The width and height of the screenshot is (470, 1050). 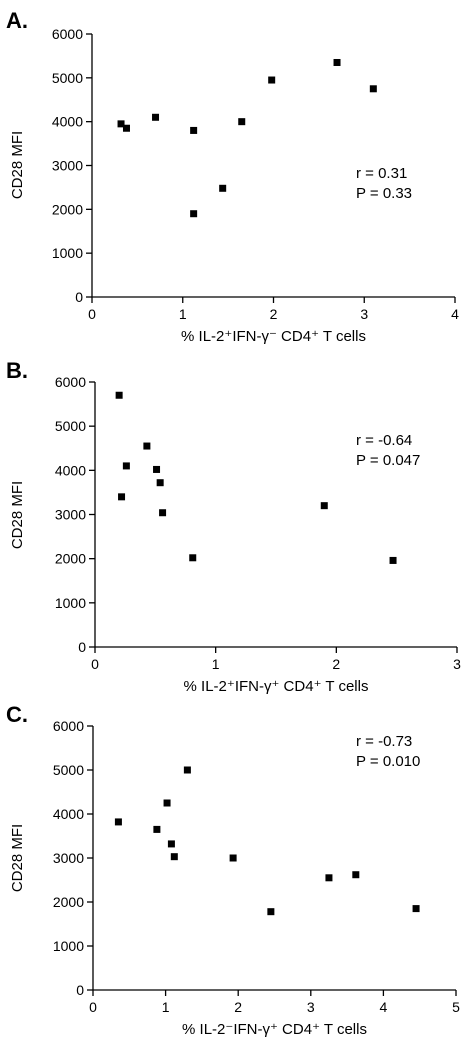 What do you see at coordinates (276, 686) in the screenshot?
I see `x-axis-label: % IL-2⁺IFN-γ⁺ CD4⁺ T cells` at bounding box center [276, 686].